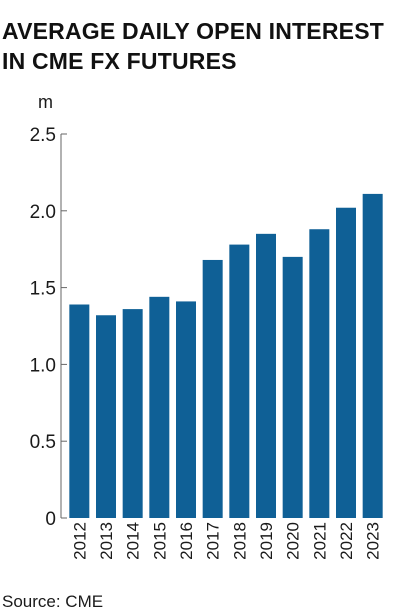 The image size is (413, 616). I want to click on x-category-label: 2016, so click(186, 541).